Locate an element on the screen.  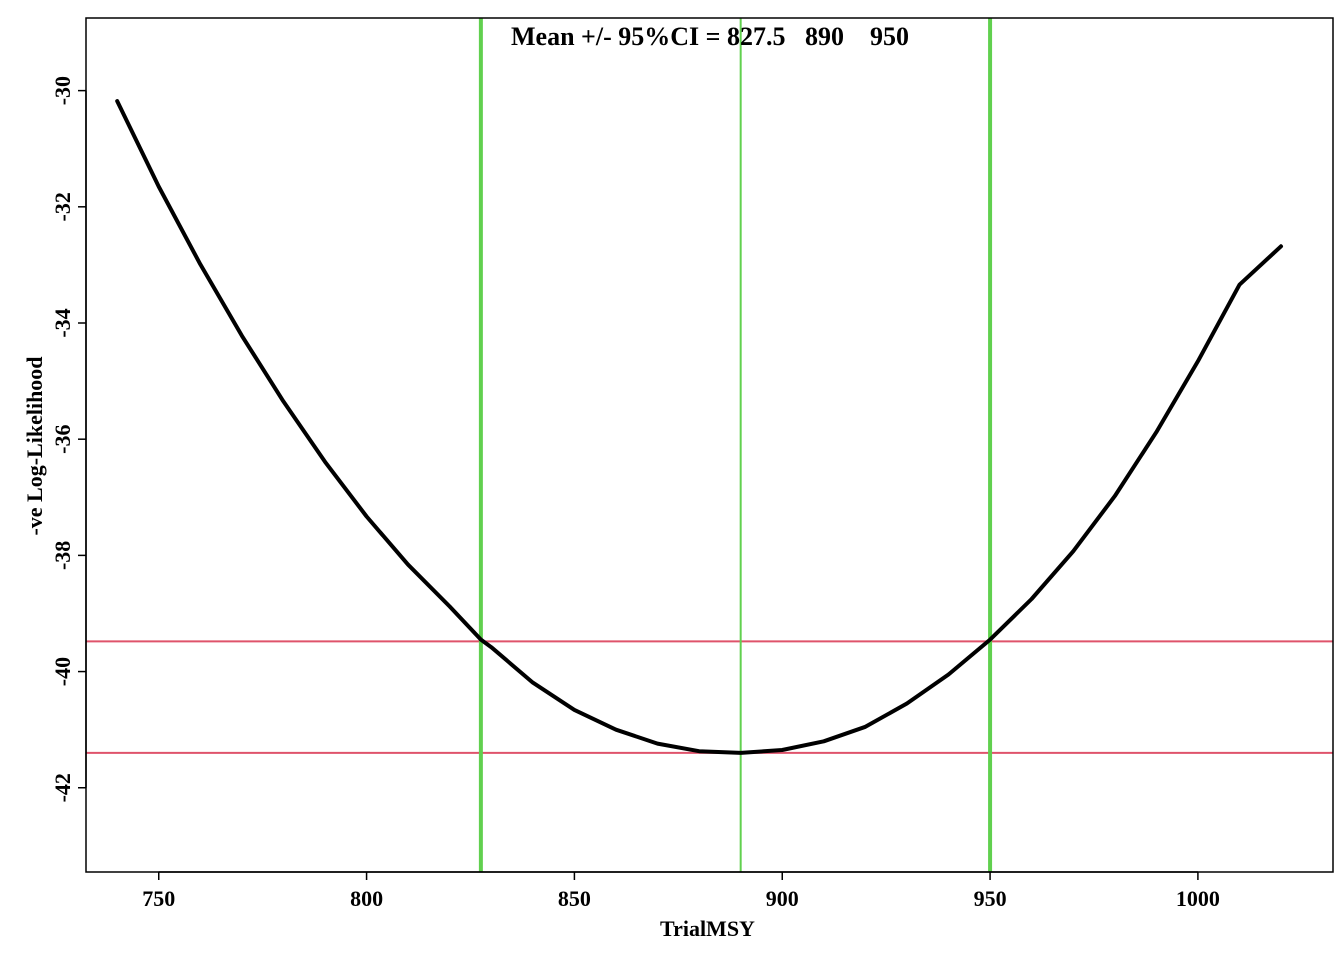
y-tick-label: -30 is located at coordinates (62, 90).